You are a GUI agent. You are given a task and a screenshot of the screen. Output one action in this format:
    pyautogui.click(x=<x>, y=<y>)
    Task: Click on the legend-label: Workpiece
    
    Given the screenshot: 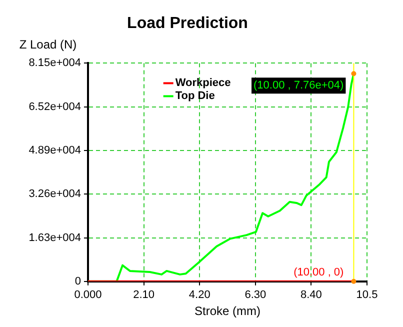 What is the action you would take?
    pyautogui.click(x=203, y=83)
    